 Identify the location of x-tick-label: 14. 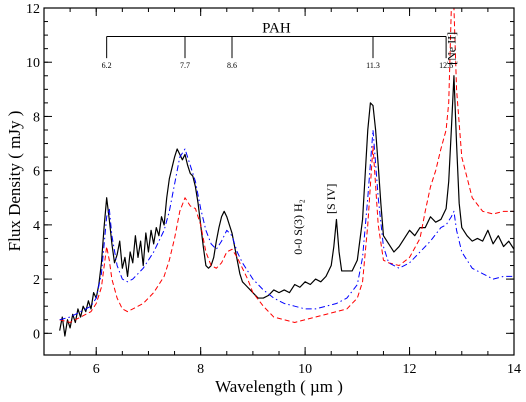
(514, 369).